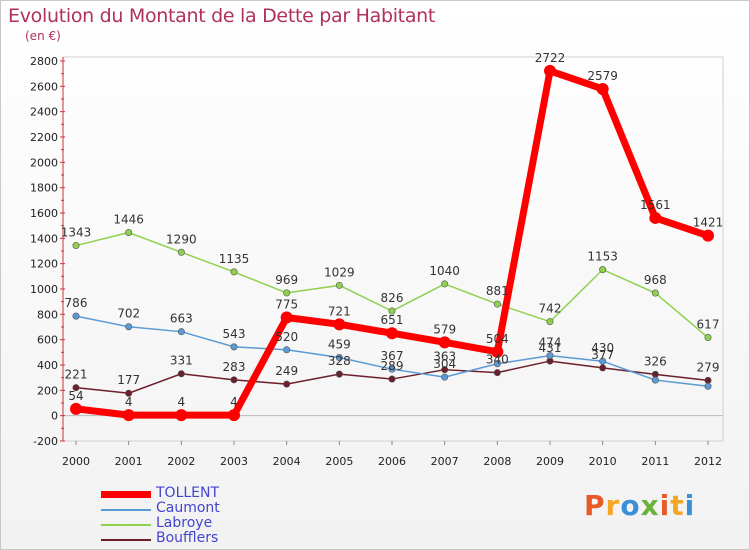  What do you see at coordinates (444, 329) in the screenshot?
I see `data-label: 579` at bounding box center [444, 329].